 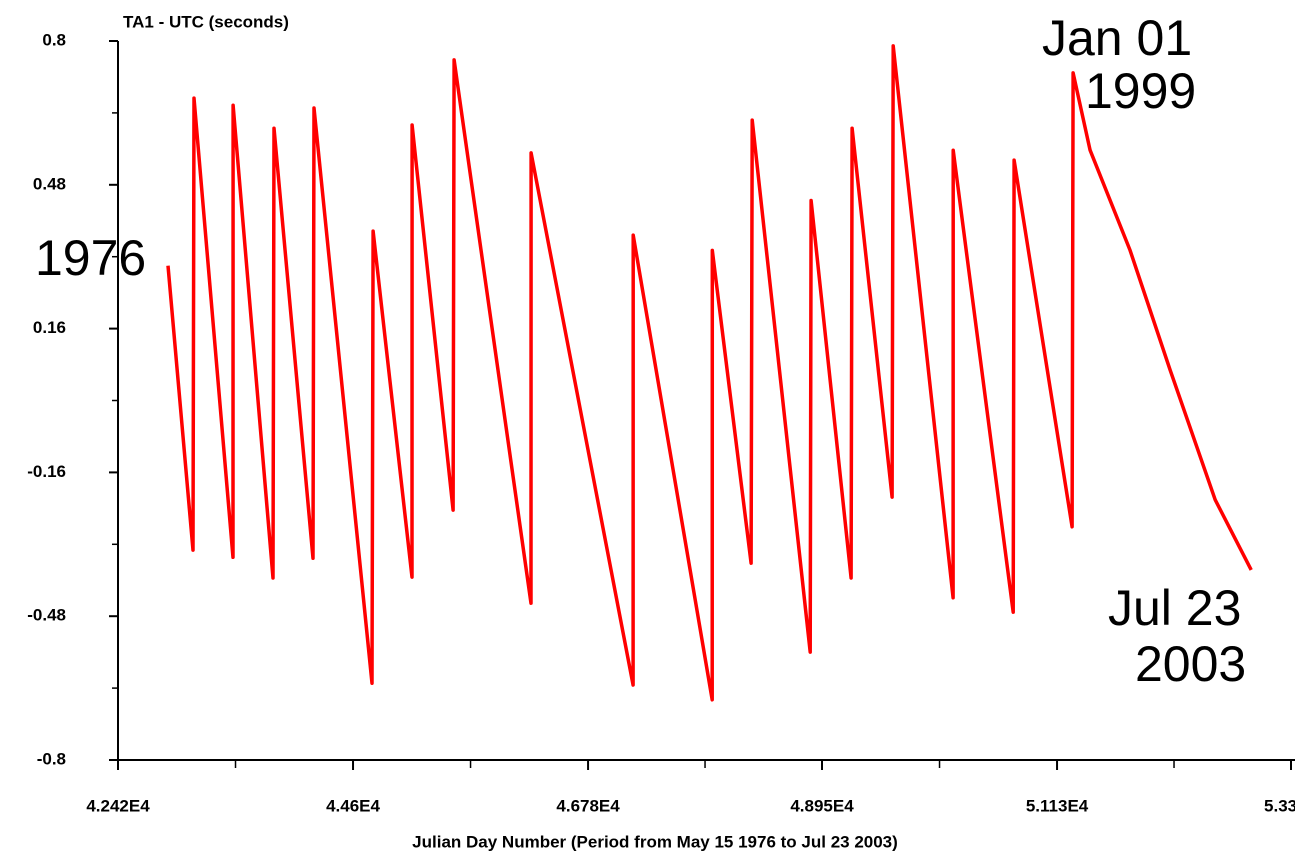 What do you see at coordinates (46, 471) in the screenshot?
I see `y-tick-label: -0.16` at bounding box center [46, 471].